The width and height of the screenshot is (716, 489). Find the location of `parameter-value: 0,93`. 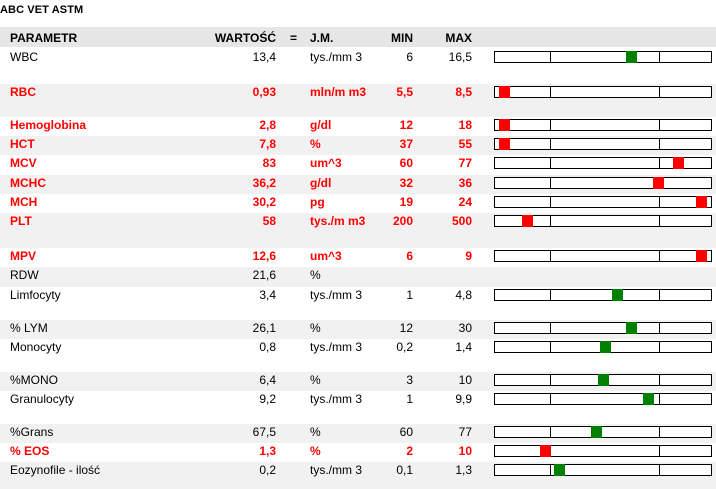

parameter-value: 0,93 is located at coordinates (264, 92).